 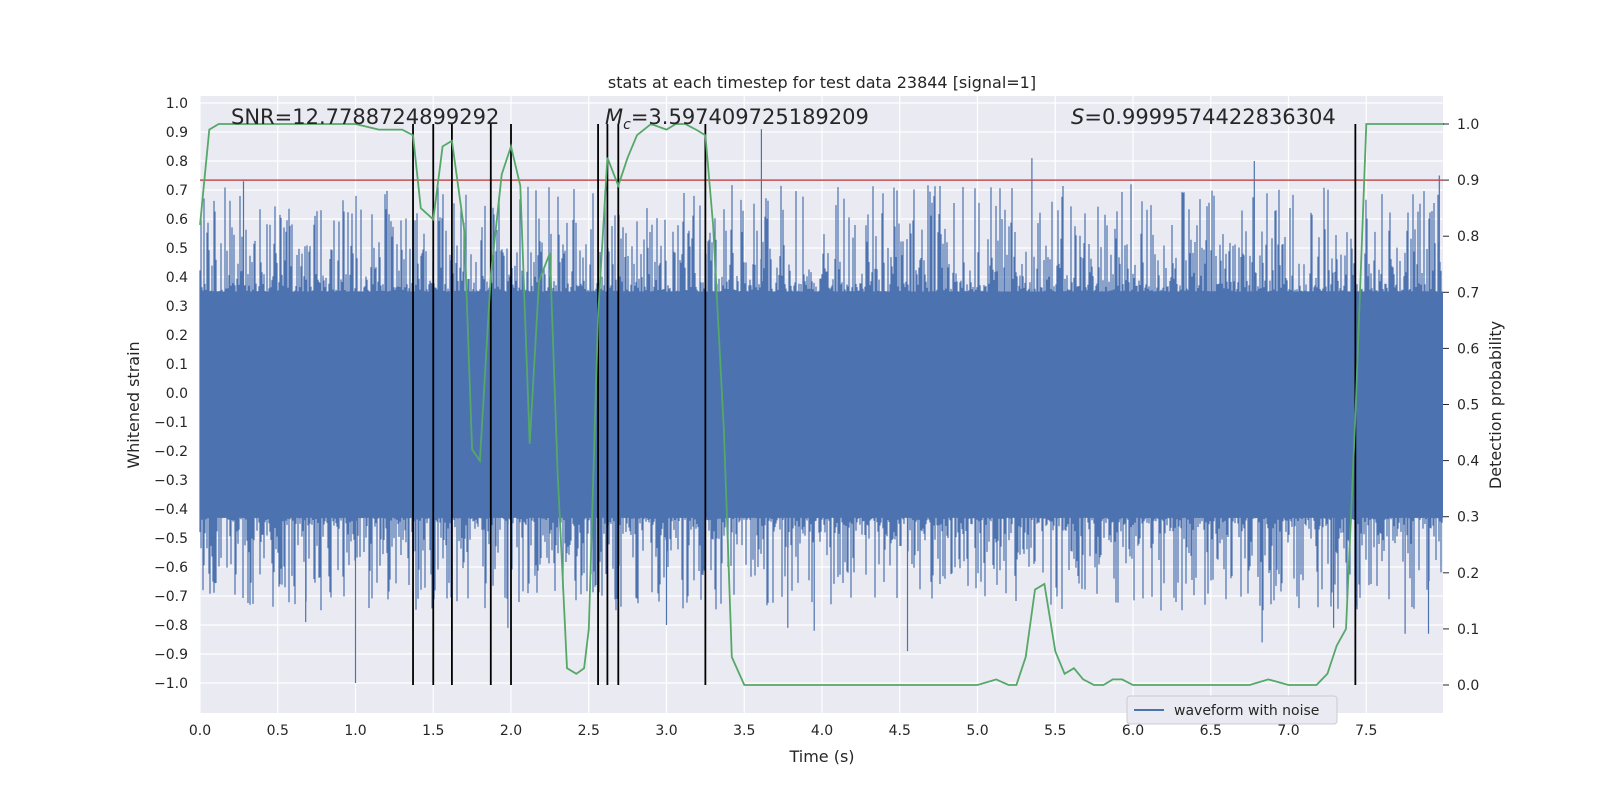 I want to click on x-tick-label: 3.0, so click(x=666, y=731).